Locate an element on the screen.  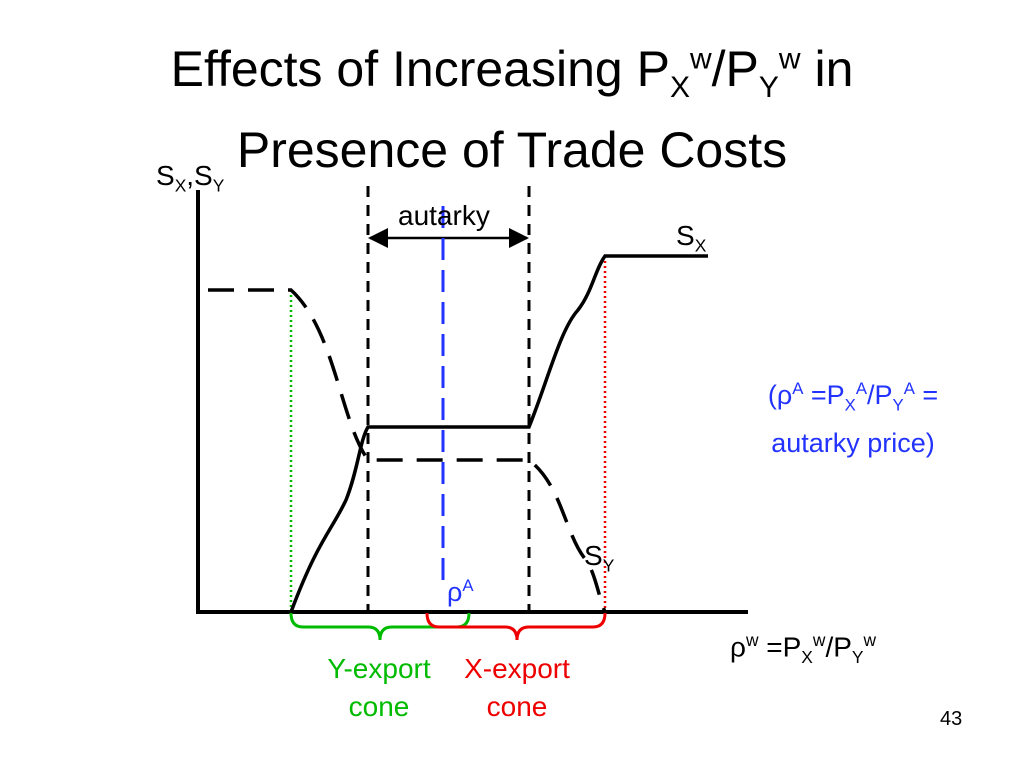
sx-curve-label: SX is located at coordinates (691, 238).